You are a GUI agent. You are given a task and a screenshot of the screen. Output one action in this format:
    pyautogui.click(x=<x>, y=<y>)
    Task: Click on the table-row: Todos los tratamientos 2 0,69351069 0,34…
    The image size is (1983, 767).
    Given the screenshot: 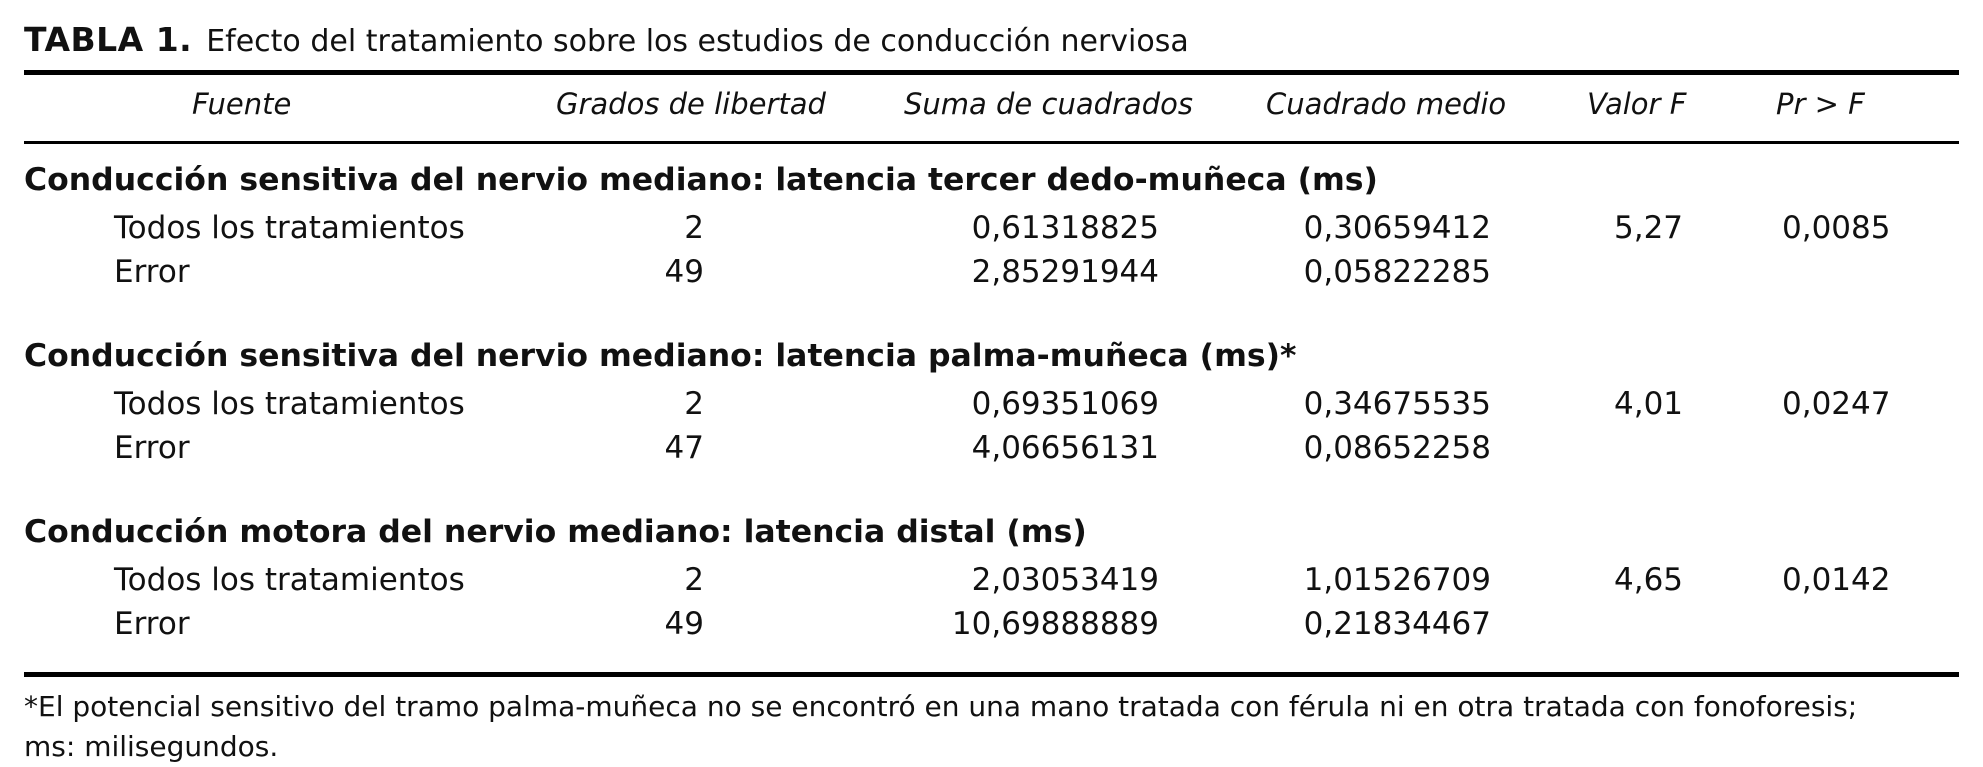 What is the action you would take?
    pyautogui.click(x=991, y=404)
    